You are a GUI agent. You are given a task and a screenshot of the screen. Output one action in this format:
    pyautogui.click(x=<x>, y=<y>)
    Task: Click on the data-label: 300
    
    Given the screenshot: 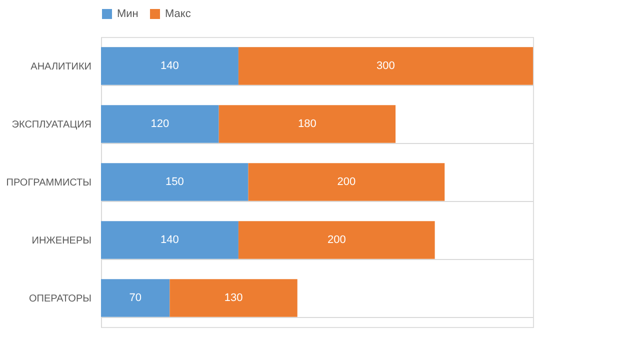 What is the action you would take?
    pyautogui.click(x=385, y=66)
    